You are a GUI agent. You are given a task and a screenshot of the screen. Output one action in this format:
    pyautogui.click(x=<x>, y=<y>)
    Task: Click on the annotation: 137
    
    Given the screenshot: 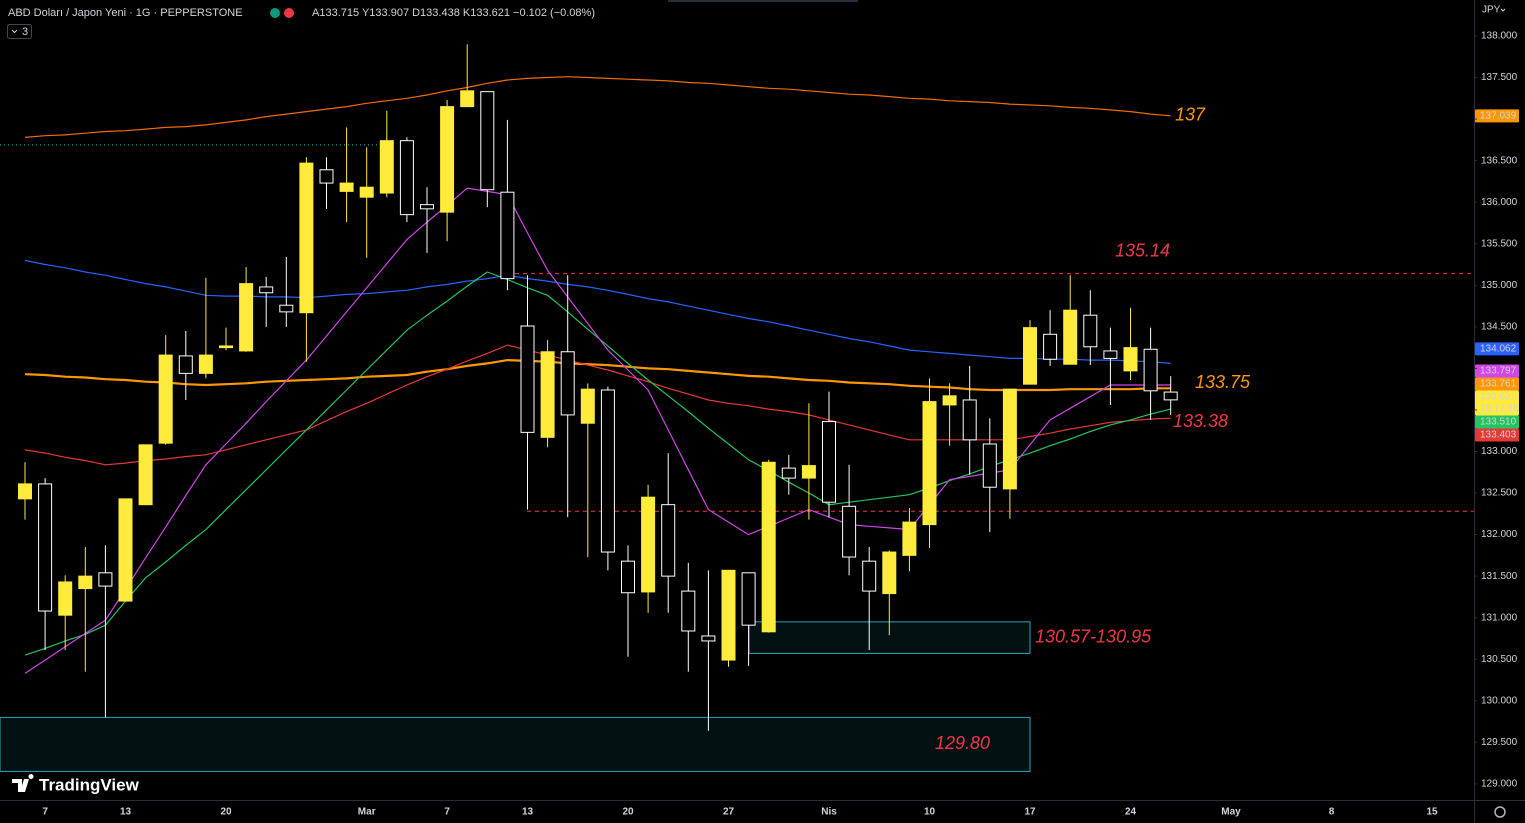 What is the action you would take?
    pyautogui.click(x=1190, y=115)
    